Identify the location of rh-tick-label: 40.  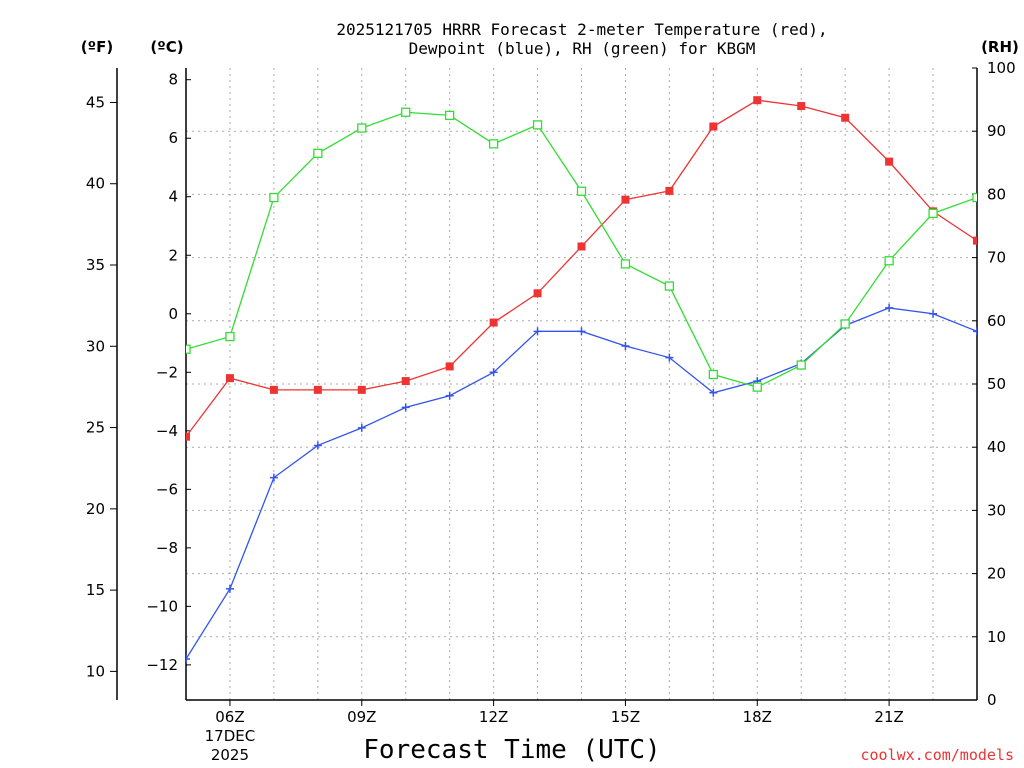
(996, 447).